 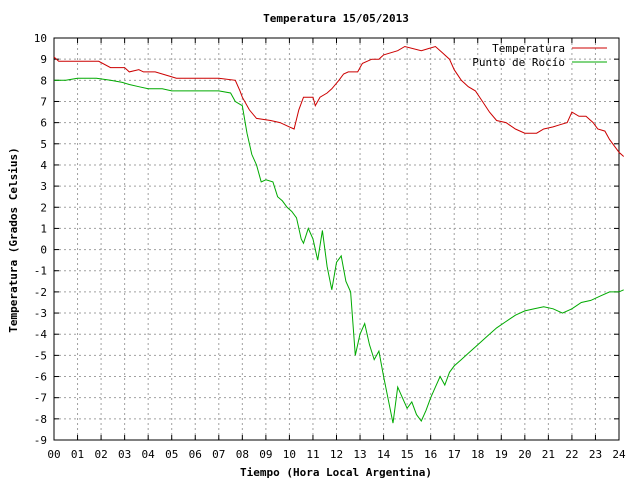 I want to click on legend-label: Punto de Rocío, so click(x=518, y=62).